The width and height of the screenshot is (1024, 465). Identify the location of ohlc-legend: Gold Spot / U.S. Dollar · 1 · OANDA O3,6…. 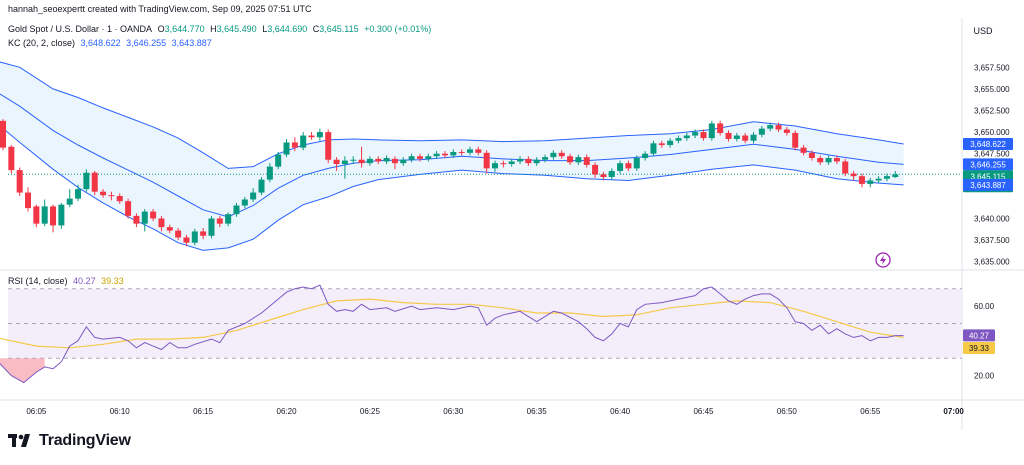
(221, 29).